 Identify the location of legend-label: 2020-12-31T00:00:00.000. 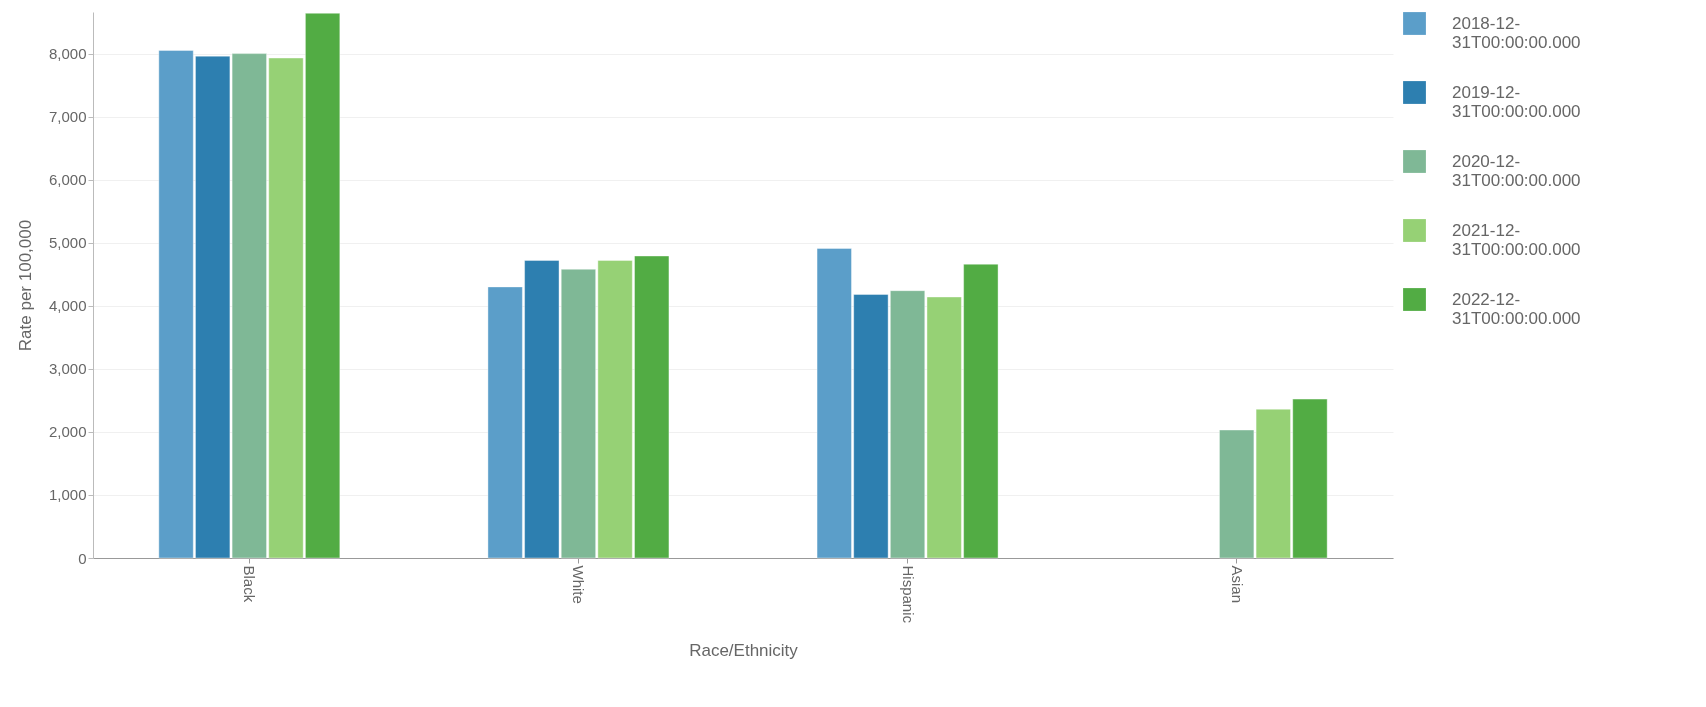
(1516, 170).